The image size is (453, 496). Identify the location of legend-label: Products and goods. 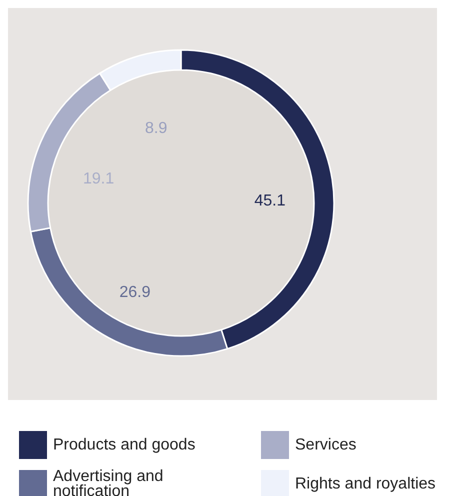
(124, 445).